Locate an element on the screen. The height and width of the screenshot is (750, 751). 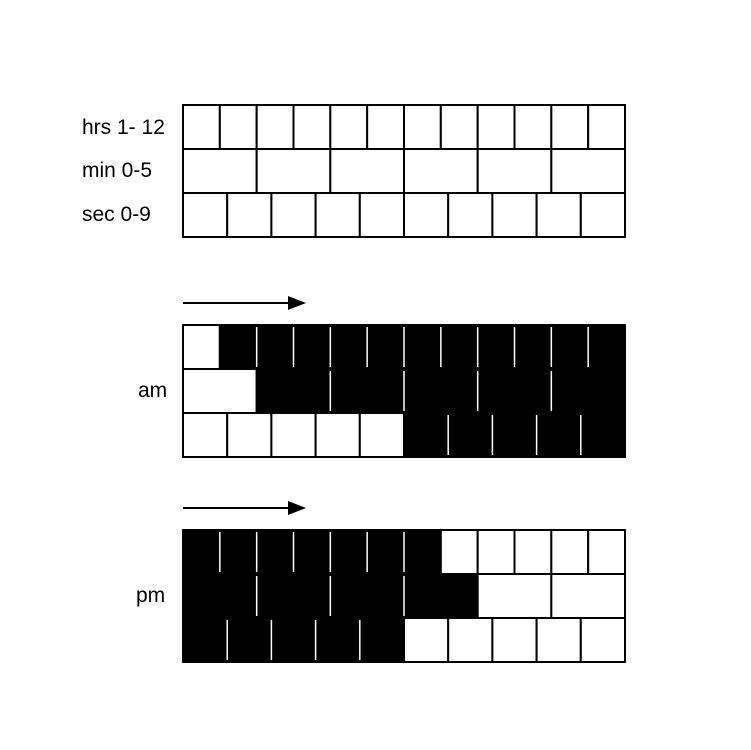
pm-seconds-cell-0-filled is located at coordinates (205, 640).